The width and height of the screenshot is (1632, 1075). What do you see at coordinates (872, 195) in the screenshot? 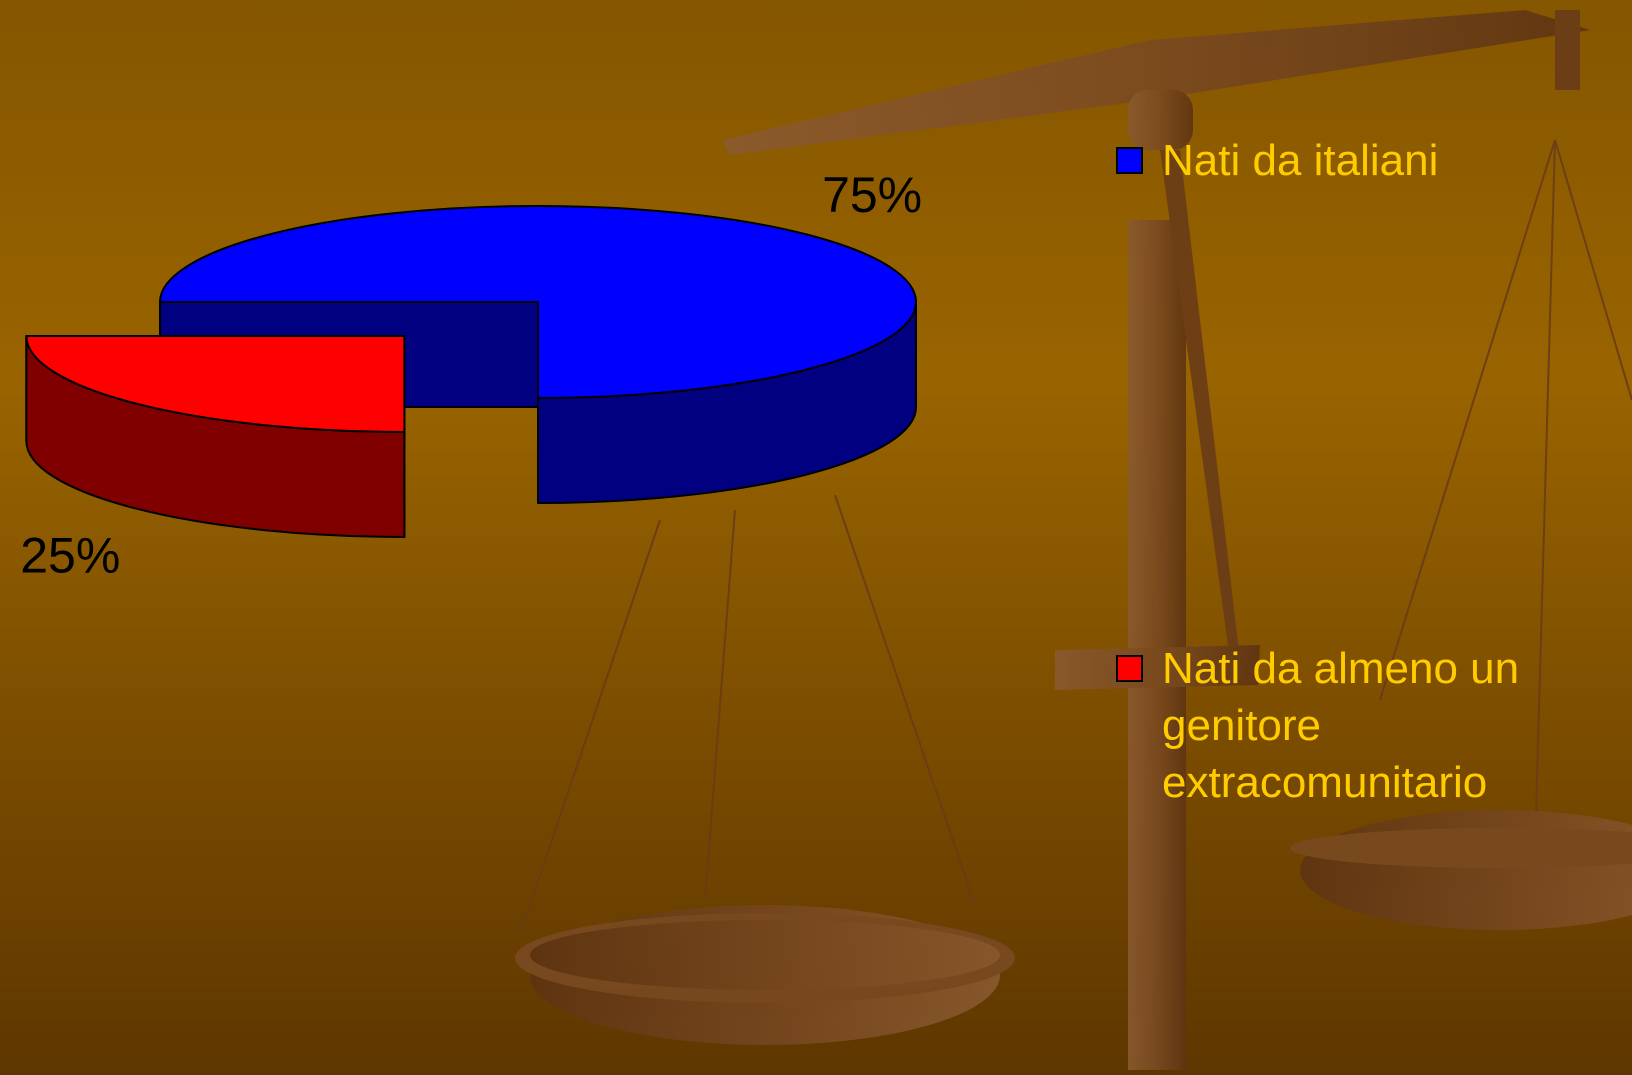
I see `value-label: 75%` at bounding box center [872, 195].